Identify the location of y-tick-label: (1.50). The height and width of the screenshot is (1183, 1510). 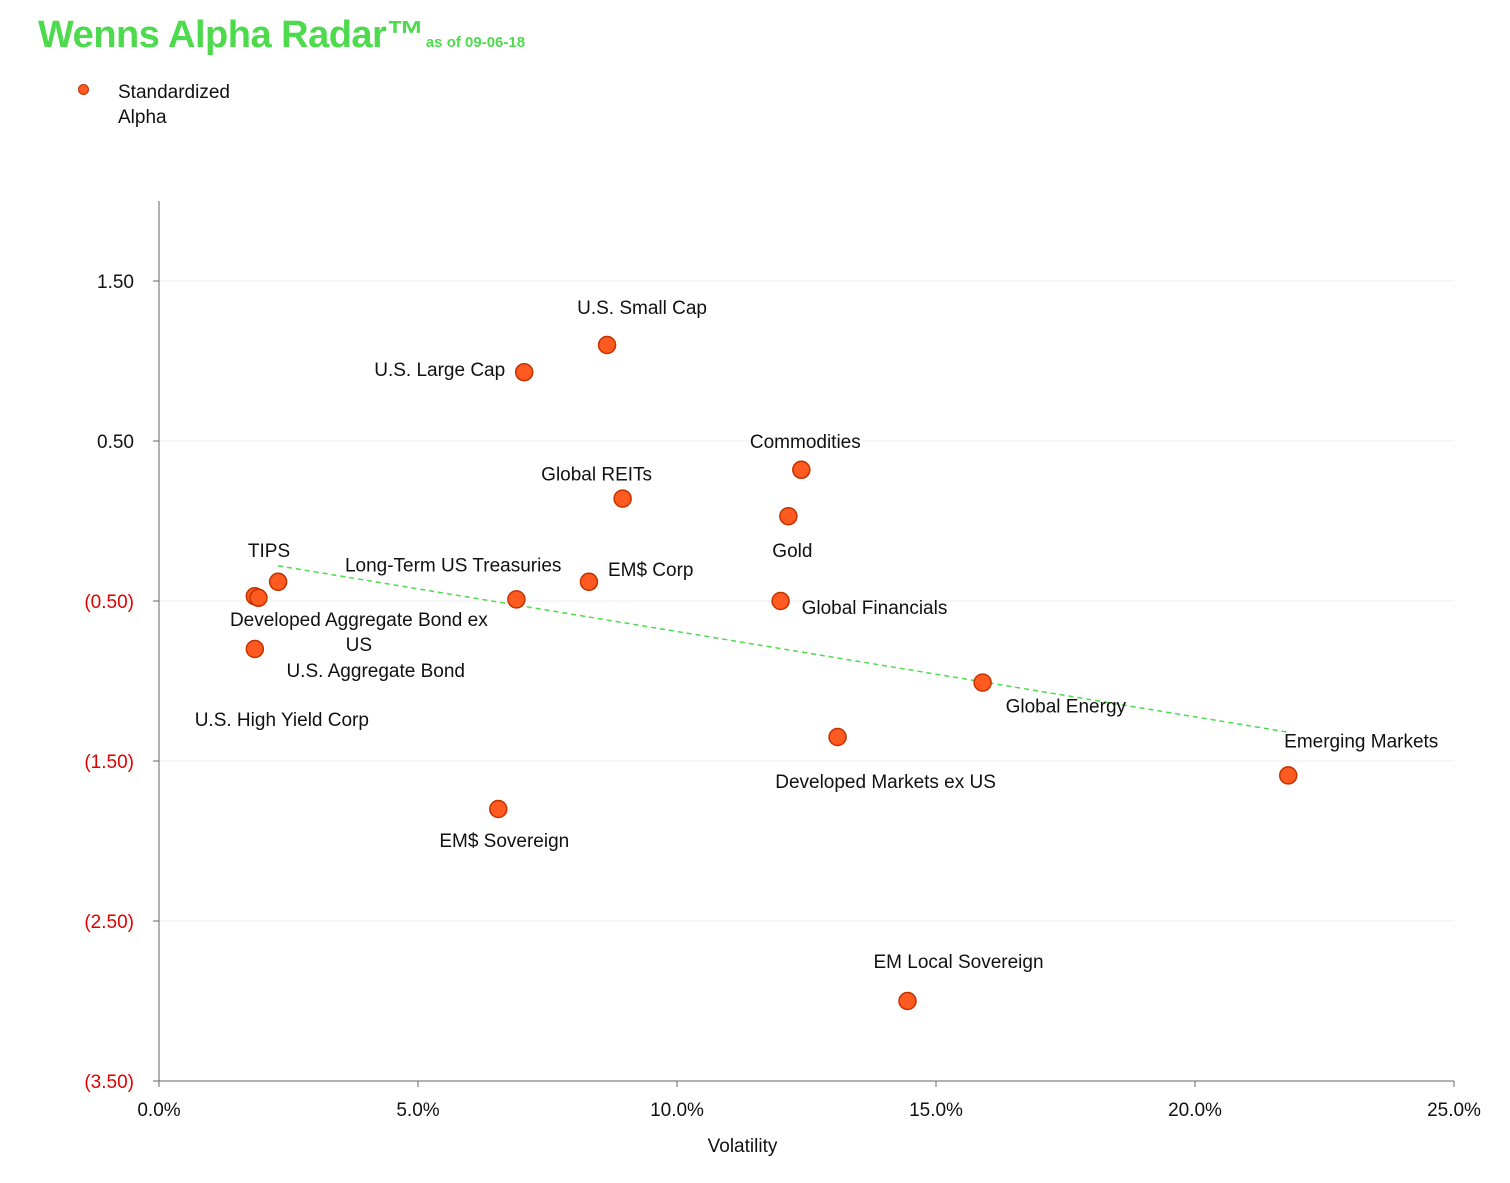
(109, 762).